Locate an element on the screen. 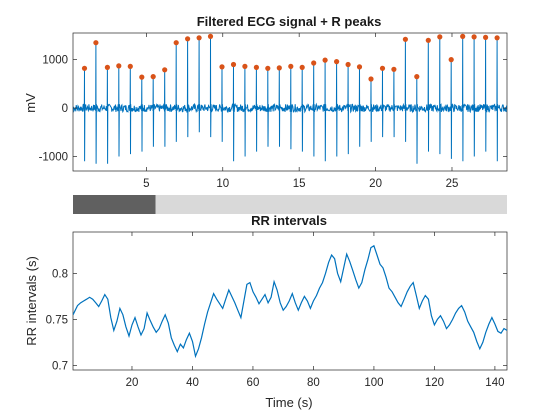 The width and height of the screenshot is (560, 420). y-tick-label: 0.7 is located at coordinates (60, 366).